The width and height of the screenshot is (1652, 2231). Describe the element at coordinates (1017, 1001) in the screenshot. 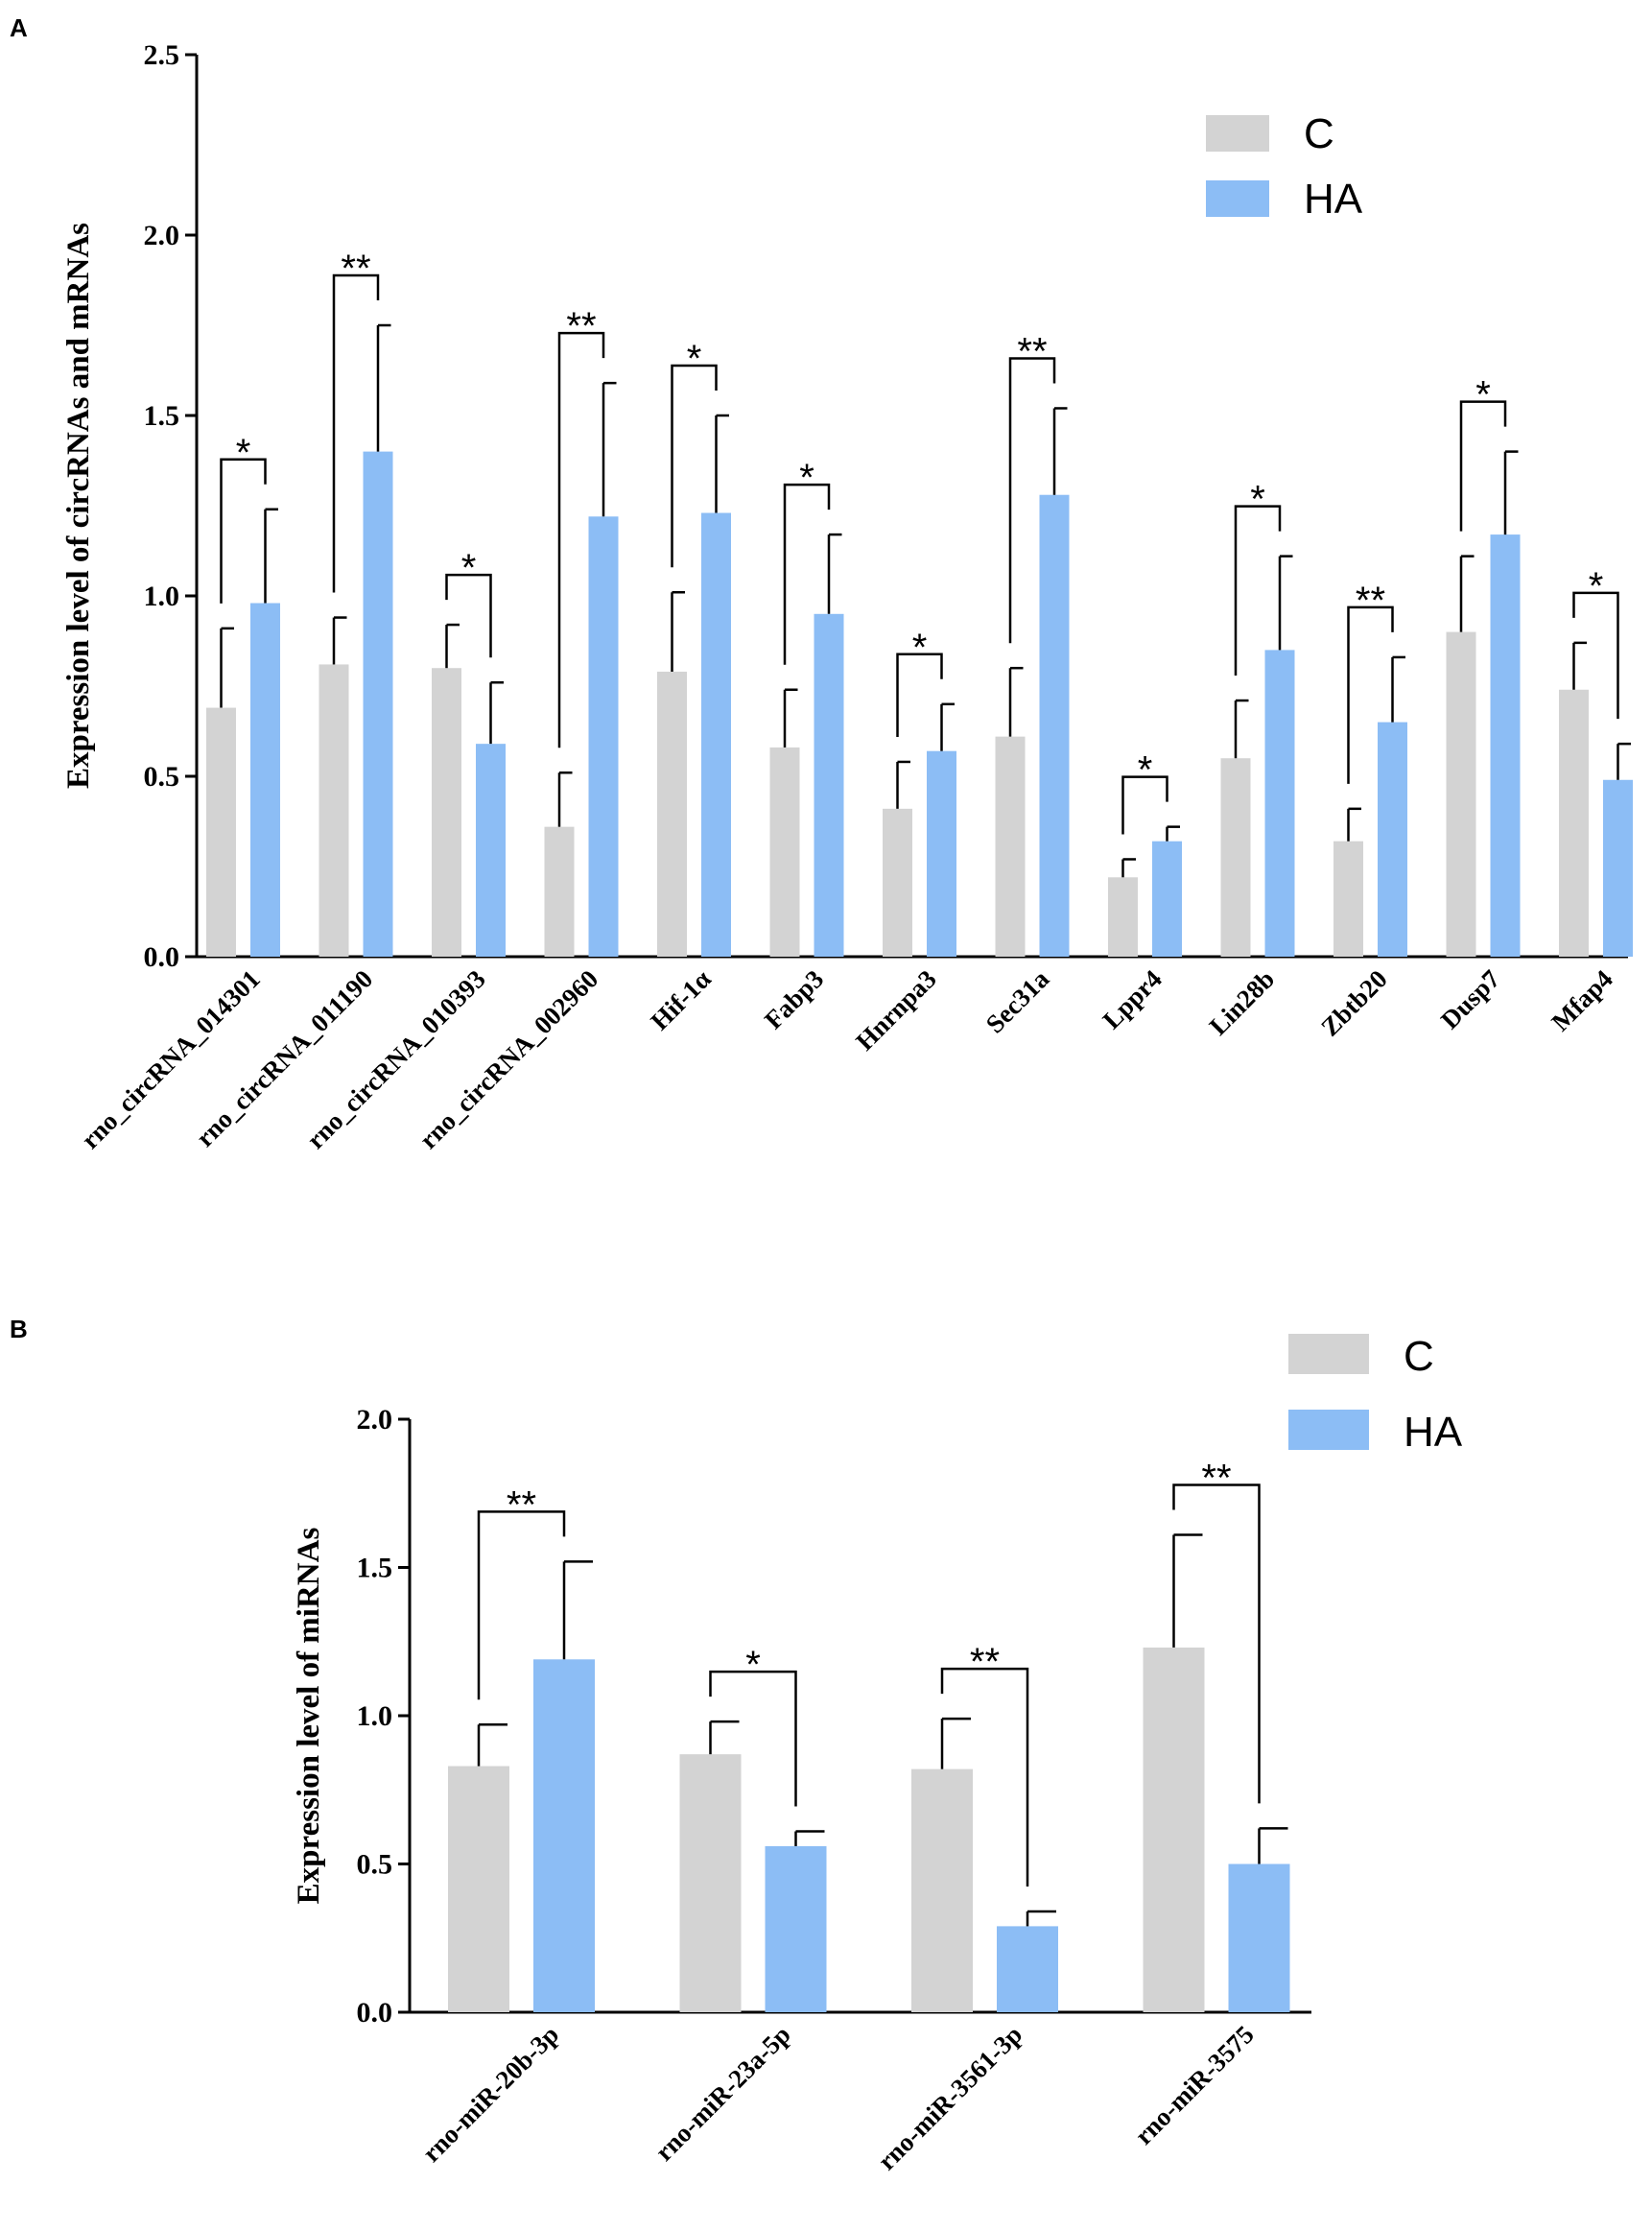

I see `category-label: Sec31a` at that location.